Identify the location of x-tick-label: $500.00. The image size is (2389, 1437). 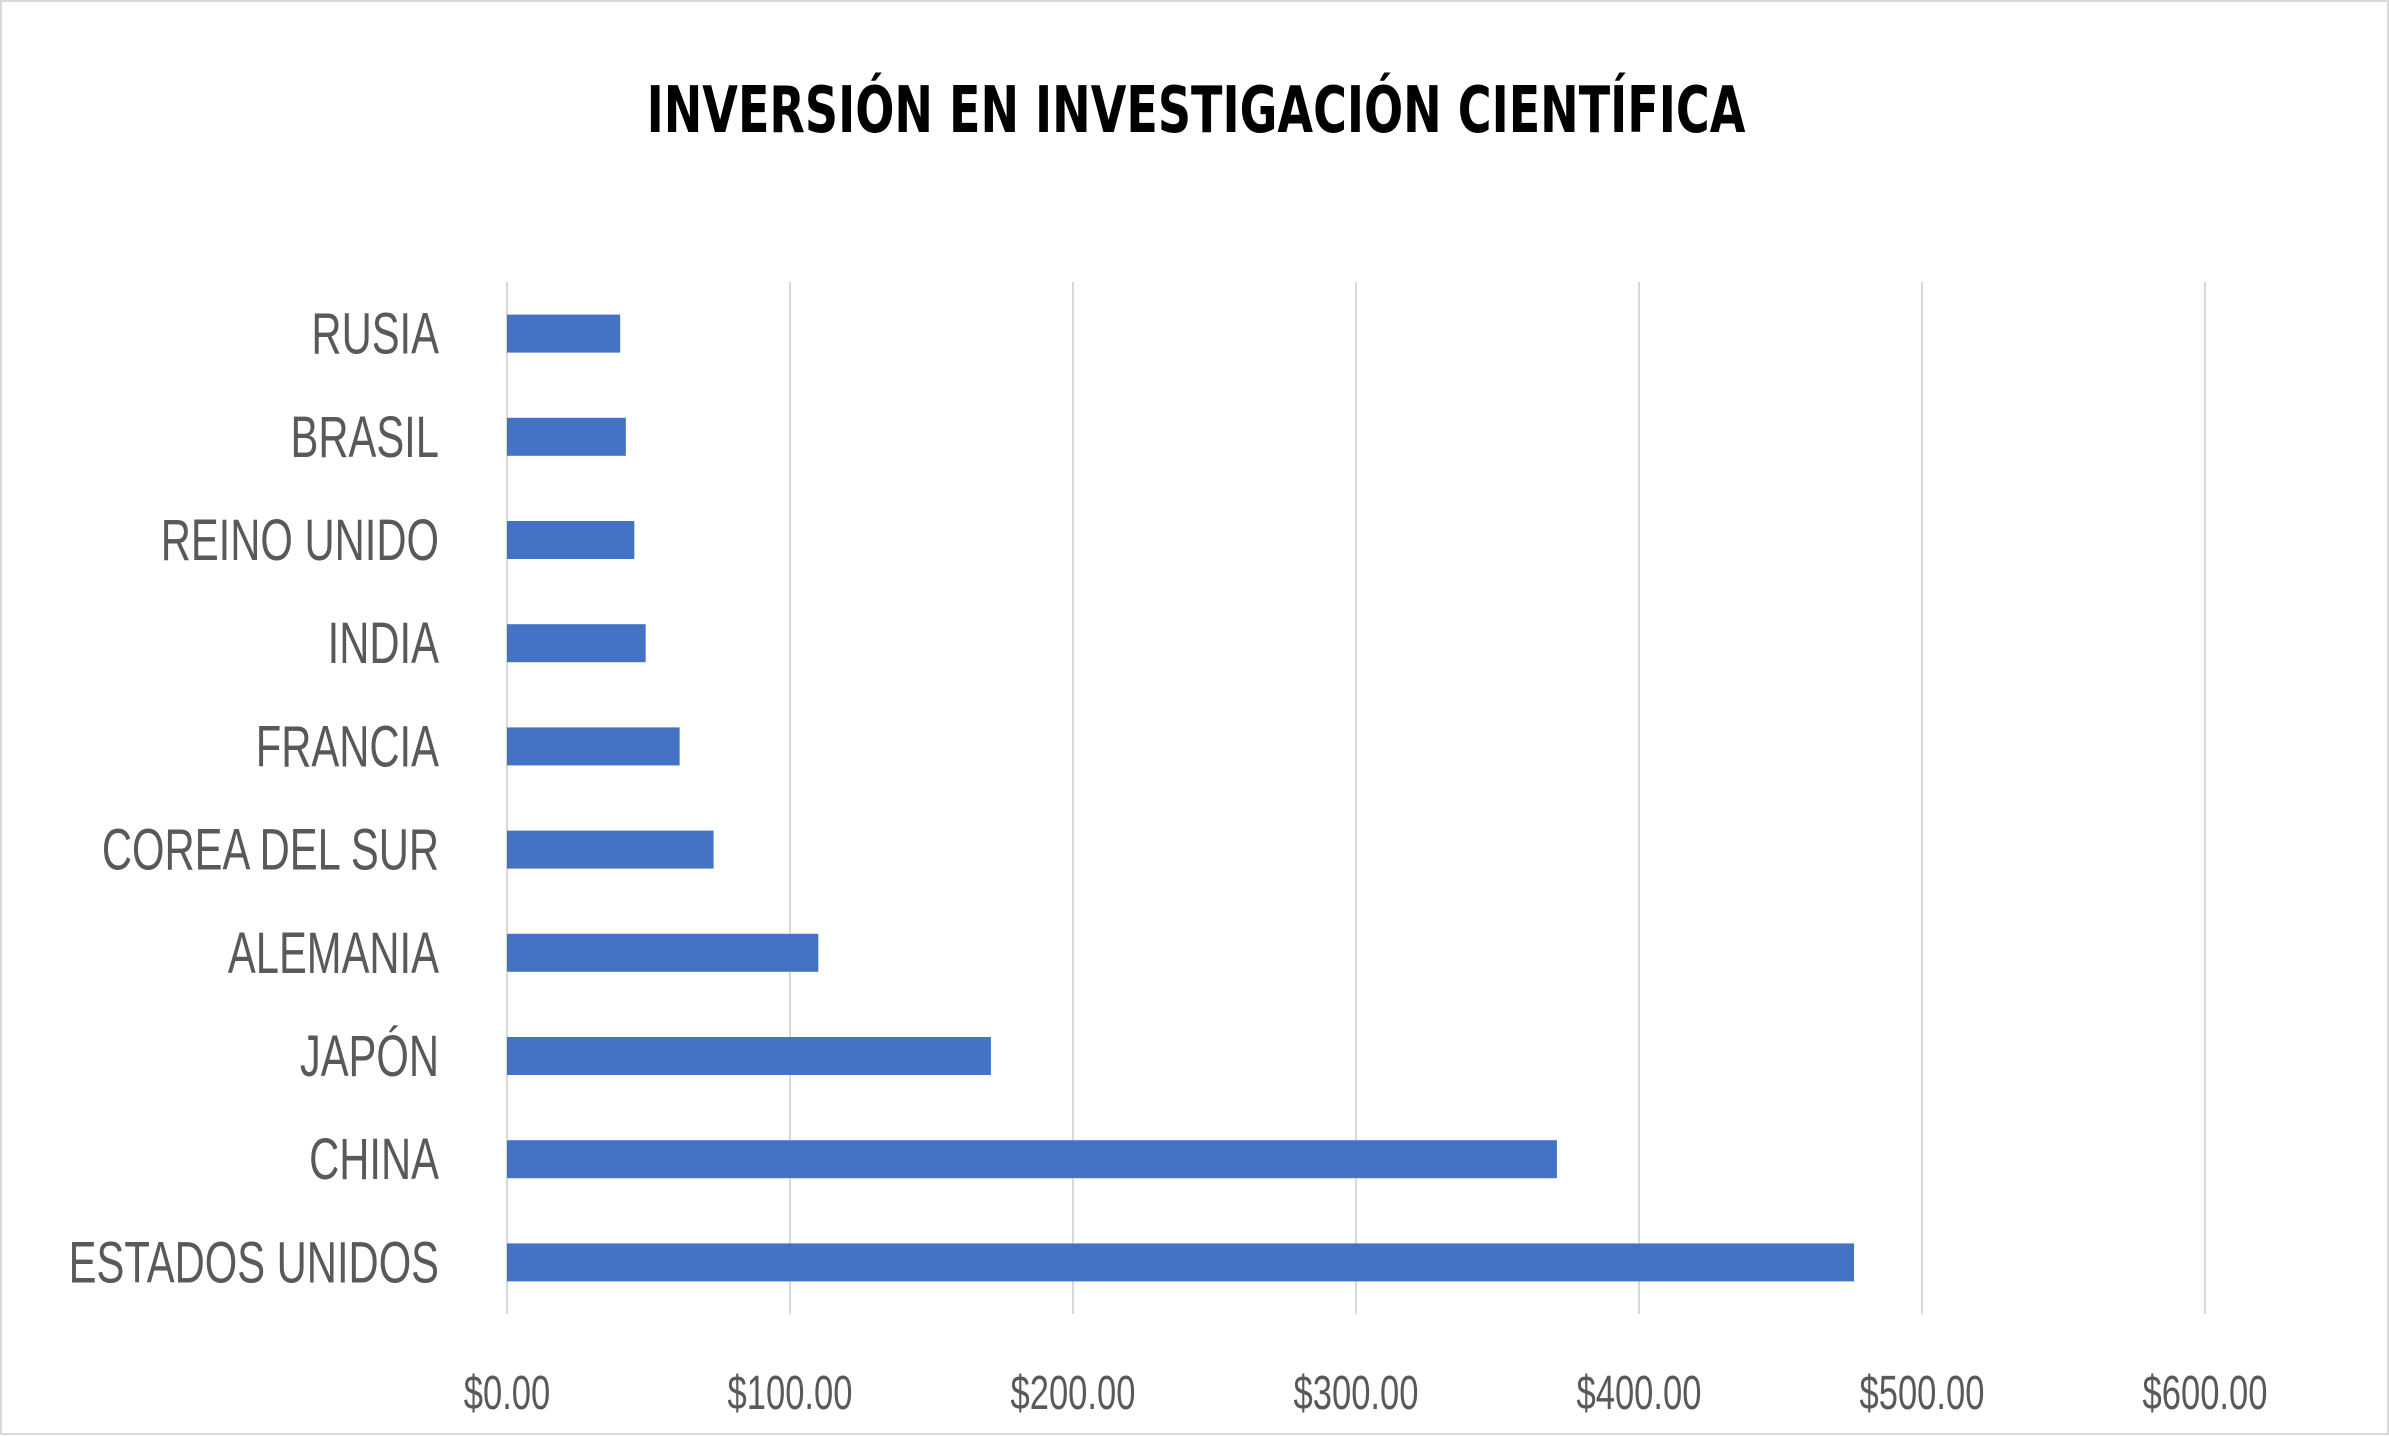
(1922, 1392).